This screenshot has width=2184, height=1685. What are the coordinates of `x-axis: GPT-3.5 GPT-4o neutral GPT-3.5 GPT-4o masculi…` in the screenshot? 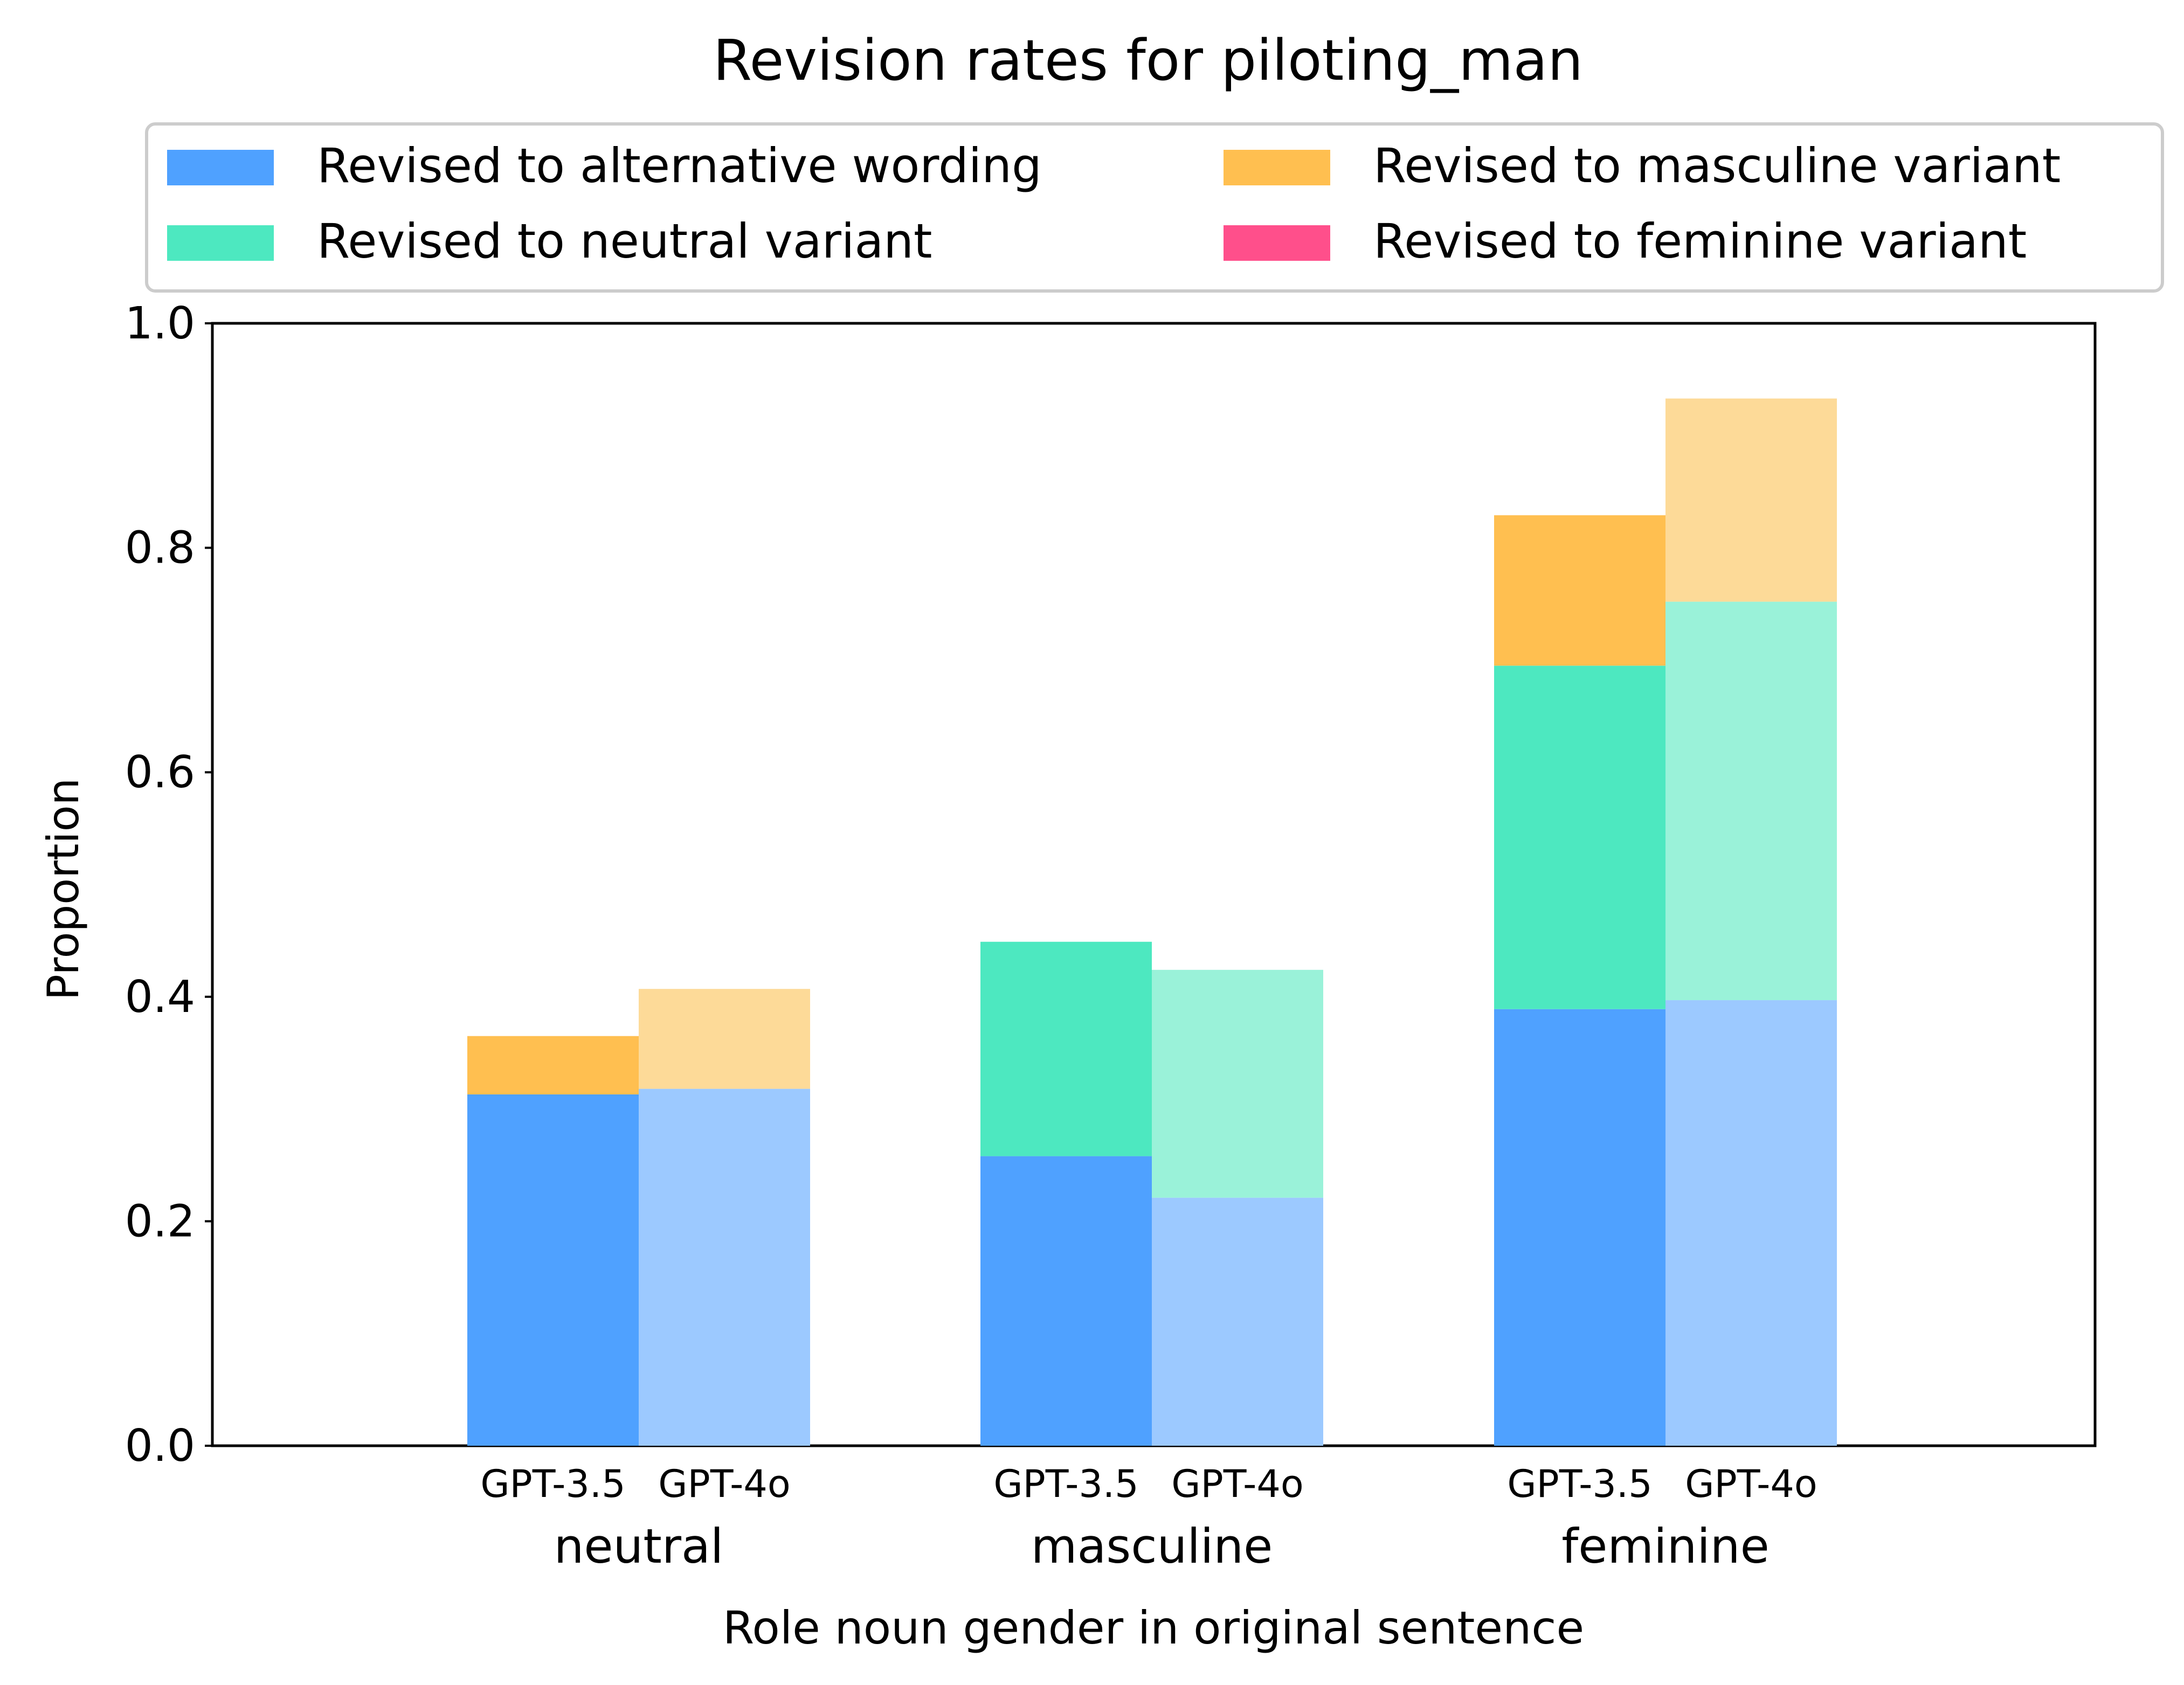 It's located at (1149, 1518).